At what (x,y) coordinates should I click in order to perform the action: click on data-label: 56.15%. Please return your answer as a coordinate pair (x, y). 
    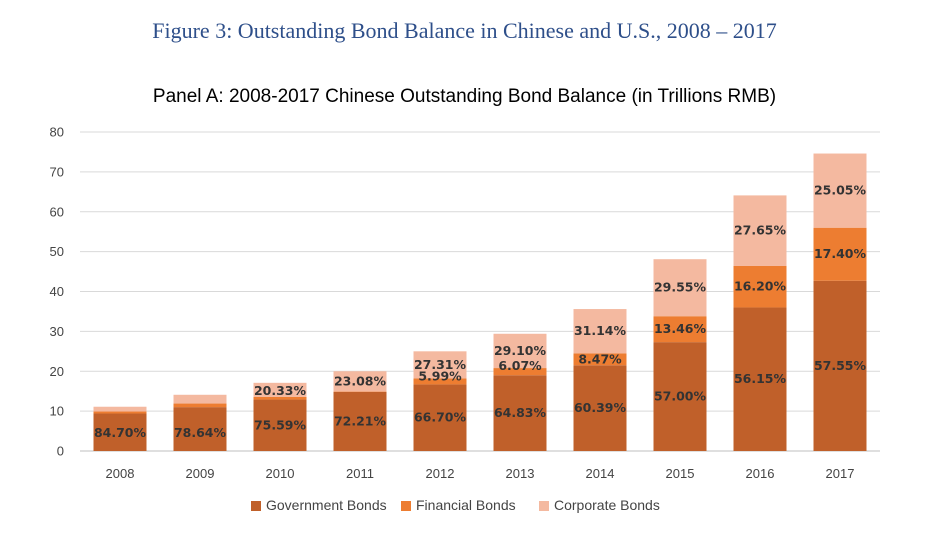
    Looking at the image, I should click on (760, 378).